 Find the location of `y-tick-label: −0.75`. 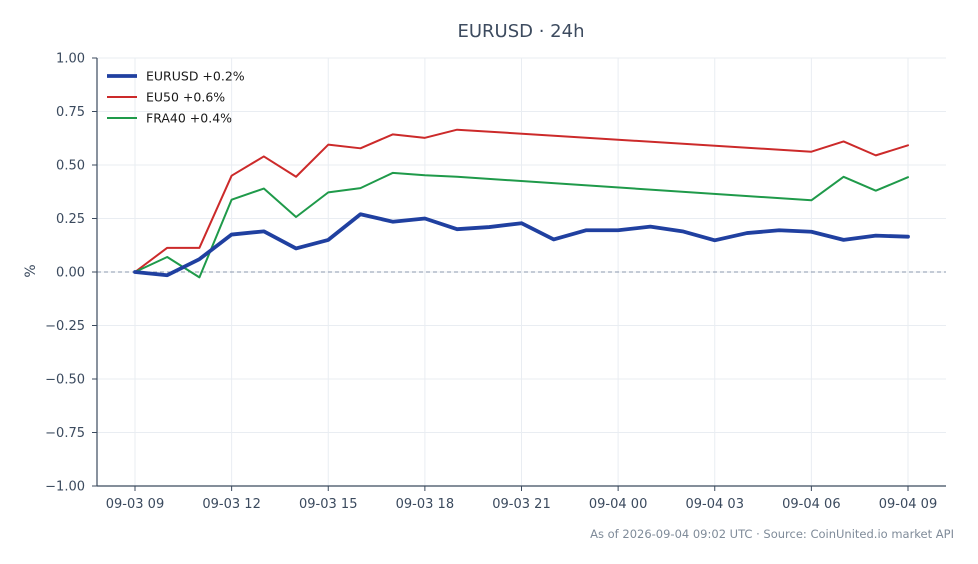

y-tick-label: −0.75 is located at coordinates (65, 433).